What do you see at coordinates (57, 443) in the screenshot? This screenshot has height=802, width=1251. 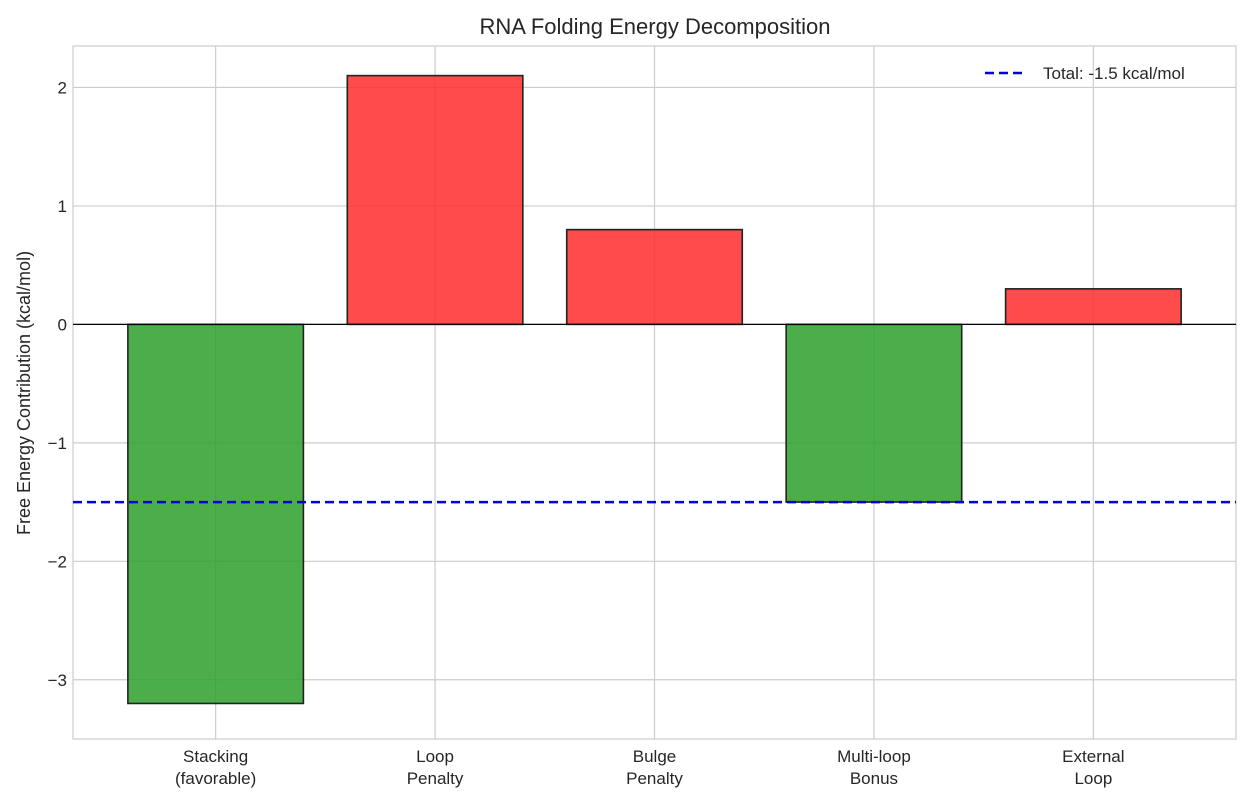 I see `y-tick-label: −1` at bounding box center [57, 443].